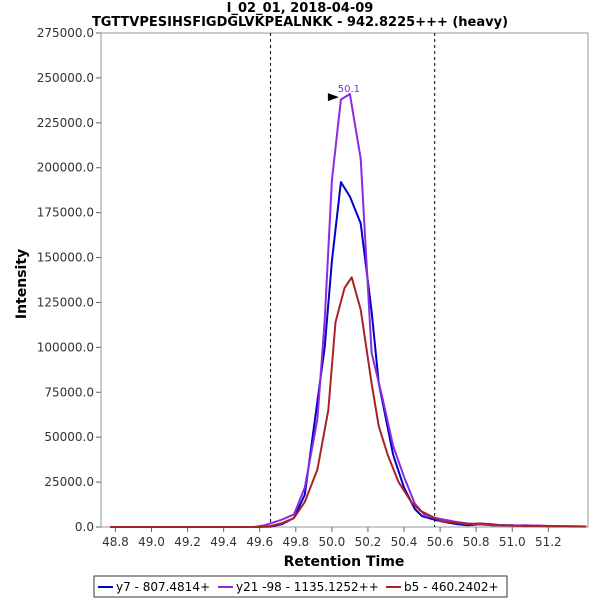  Describe the element at coordinates (223, 542) in the screenshot. I see `x-tick-label: 49.4` at that location.